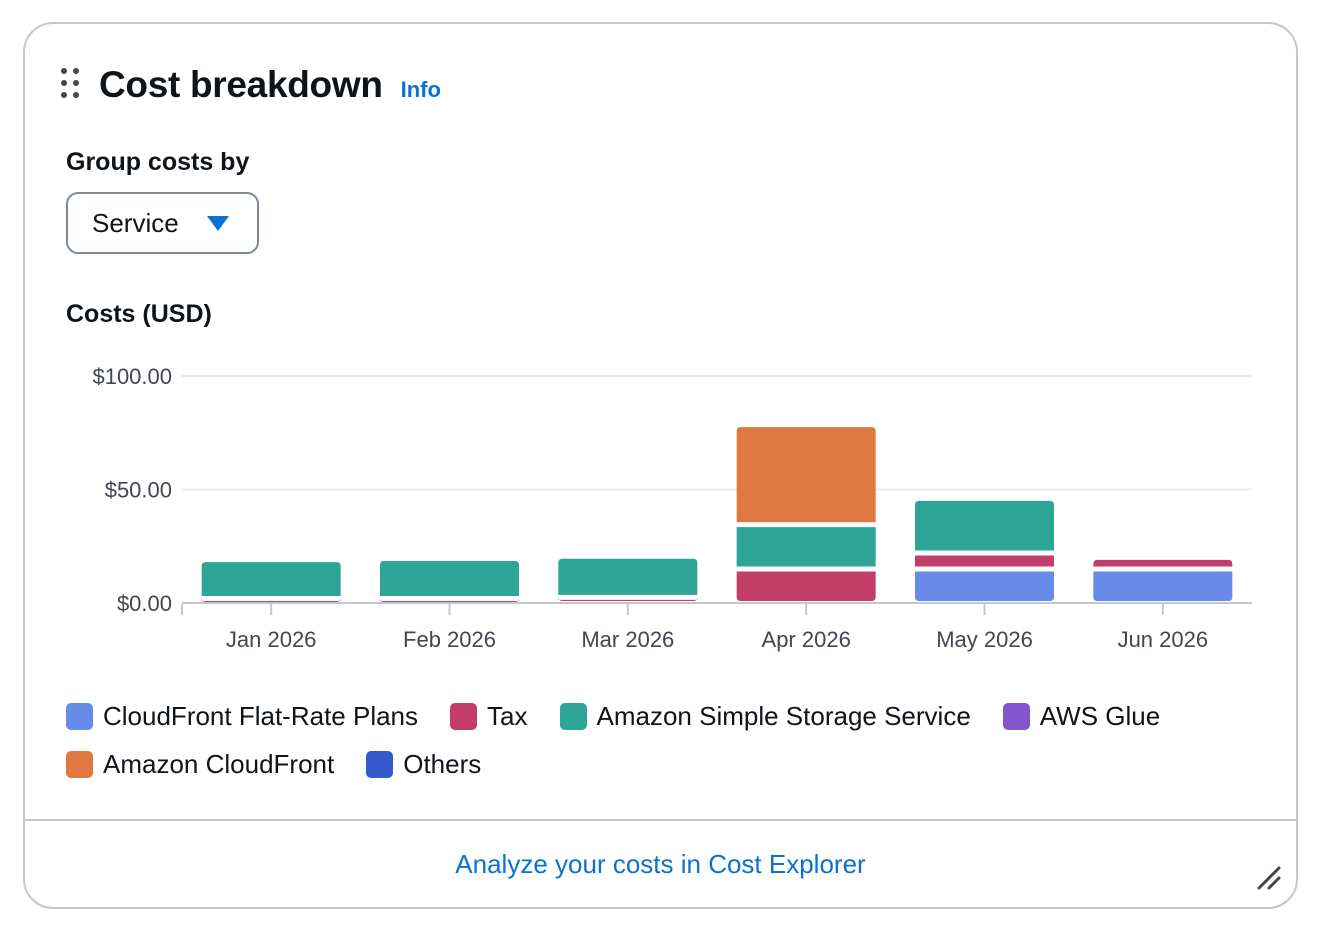 The height and width of the screenshot is (930, 1322). I want to click on drag-handle-icon, so click(72, 85).